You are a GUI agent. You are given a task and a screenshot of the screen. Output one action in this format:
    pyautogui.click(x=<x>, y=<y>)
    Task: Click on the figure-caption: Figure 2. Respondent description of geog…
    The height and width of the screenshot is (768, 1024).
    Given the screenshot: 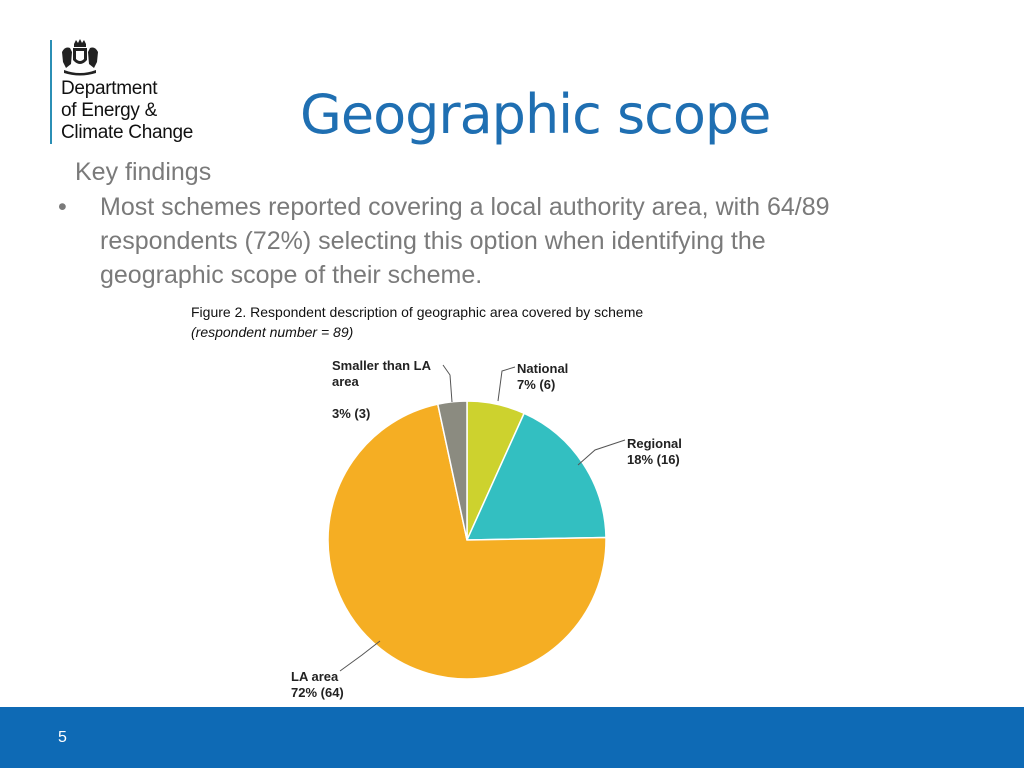 What is the action you would take?
    pyautogui.click(x=417, y=322)
    